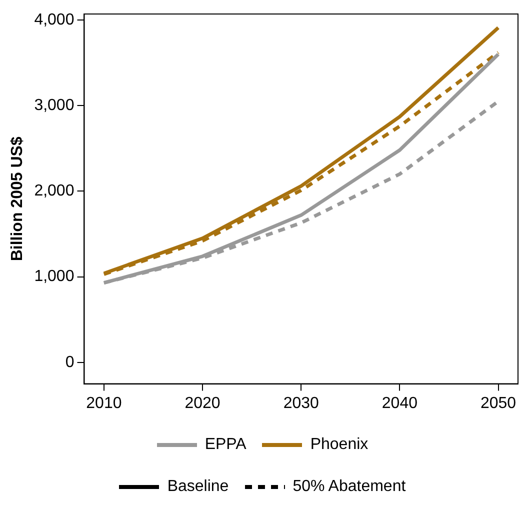 The width and height of the screenshot is (523, 512). Describe the element at coordinates (17, 199) in the screenshot. I see `y-axis-title: Billion 2005 US$` at that location.